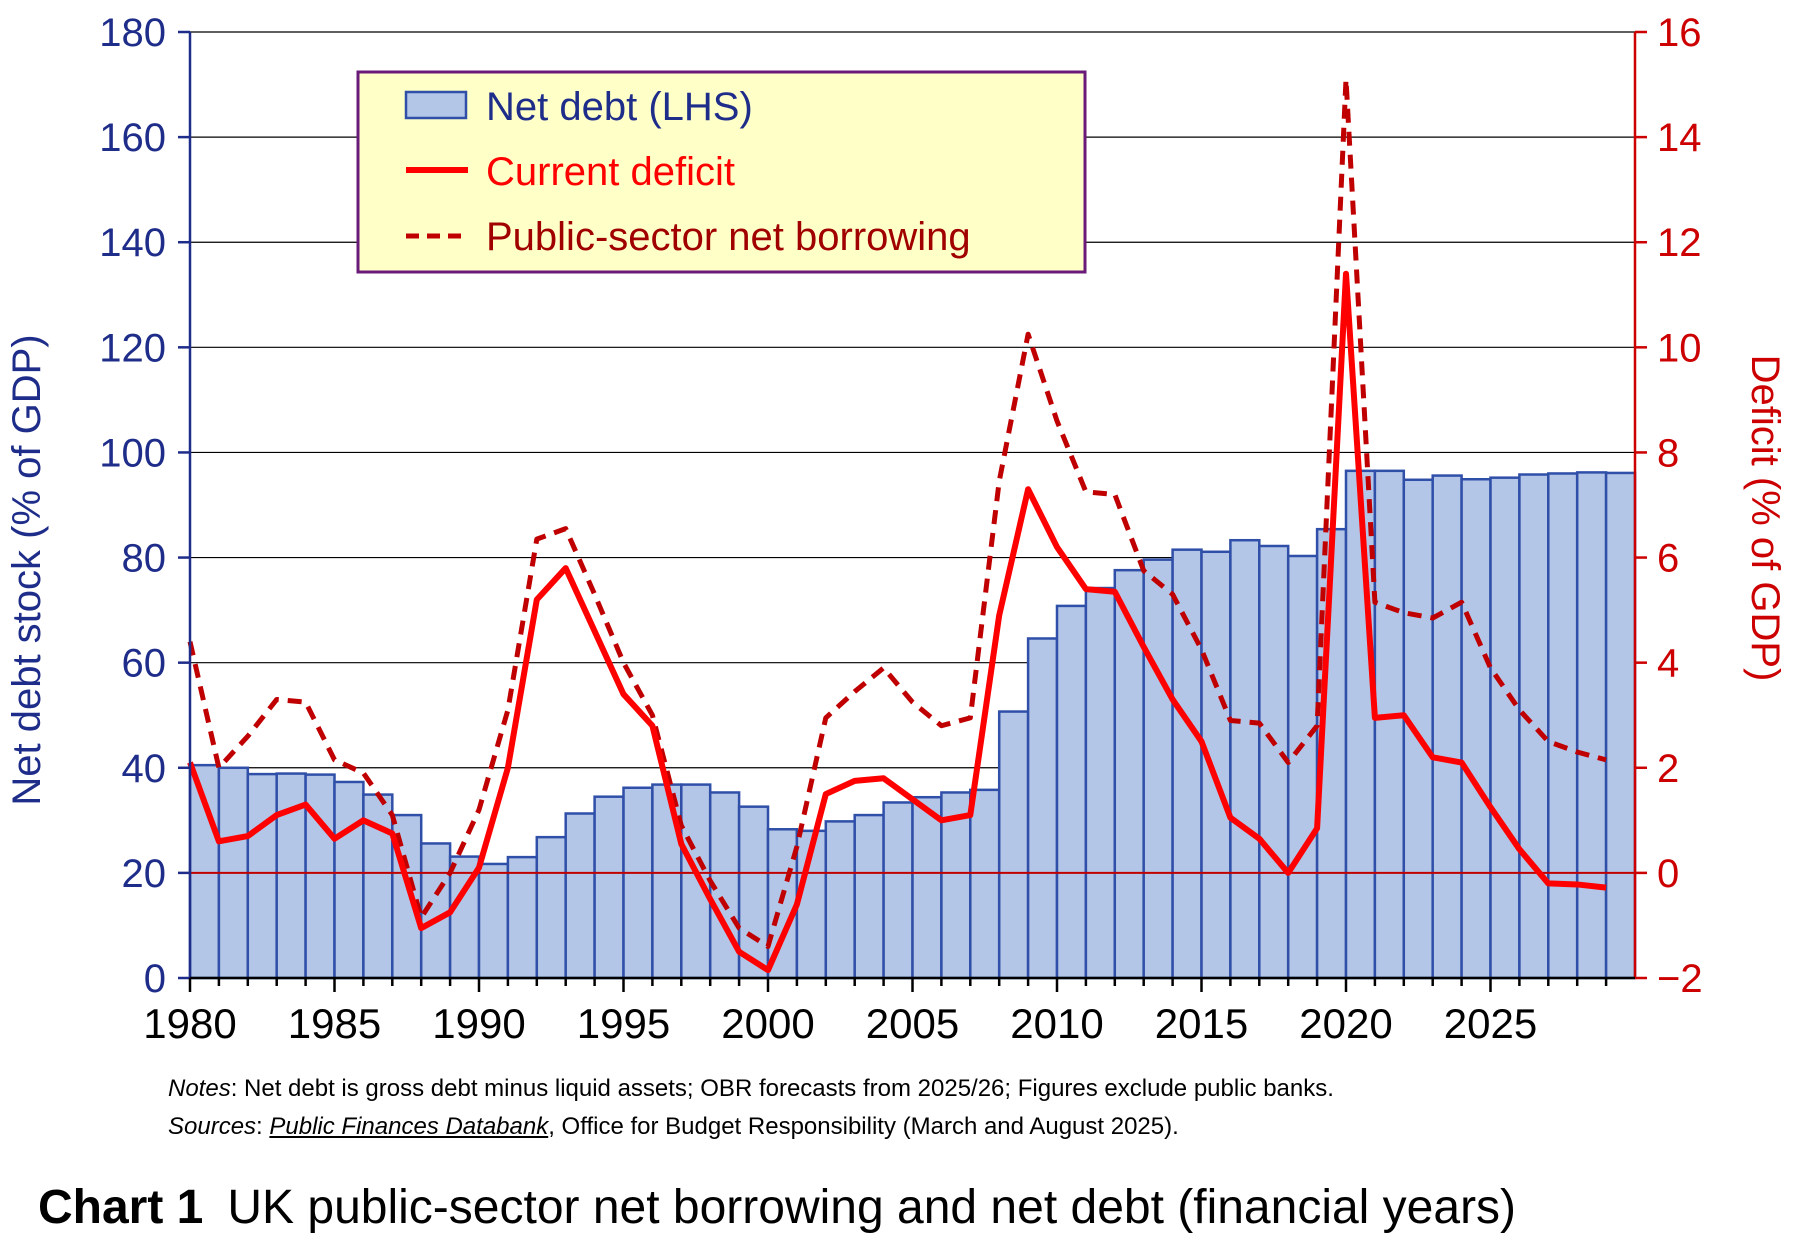  What do you see at coordinates (132, 348) in the screenshot?
I see `left-tick-label: 120` at bounding box center [132, 348].